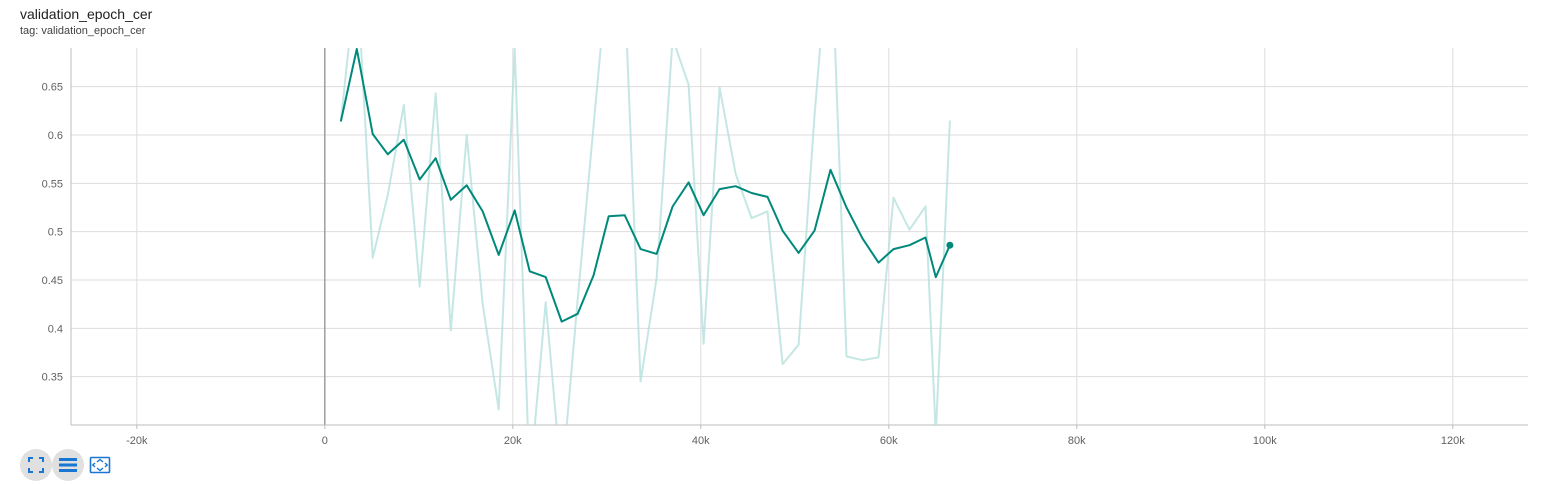 The width and height of the screenshot is (1545, 485). I want to click on x-tick-label: 20k, so click(513, 440).